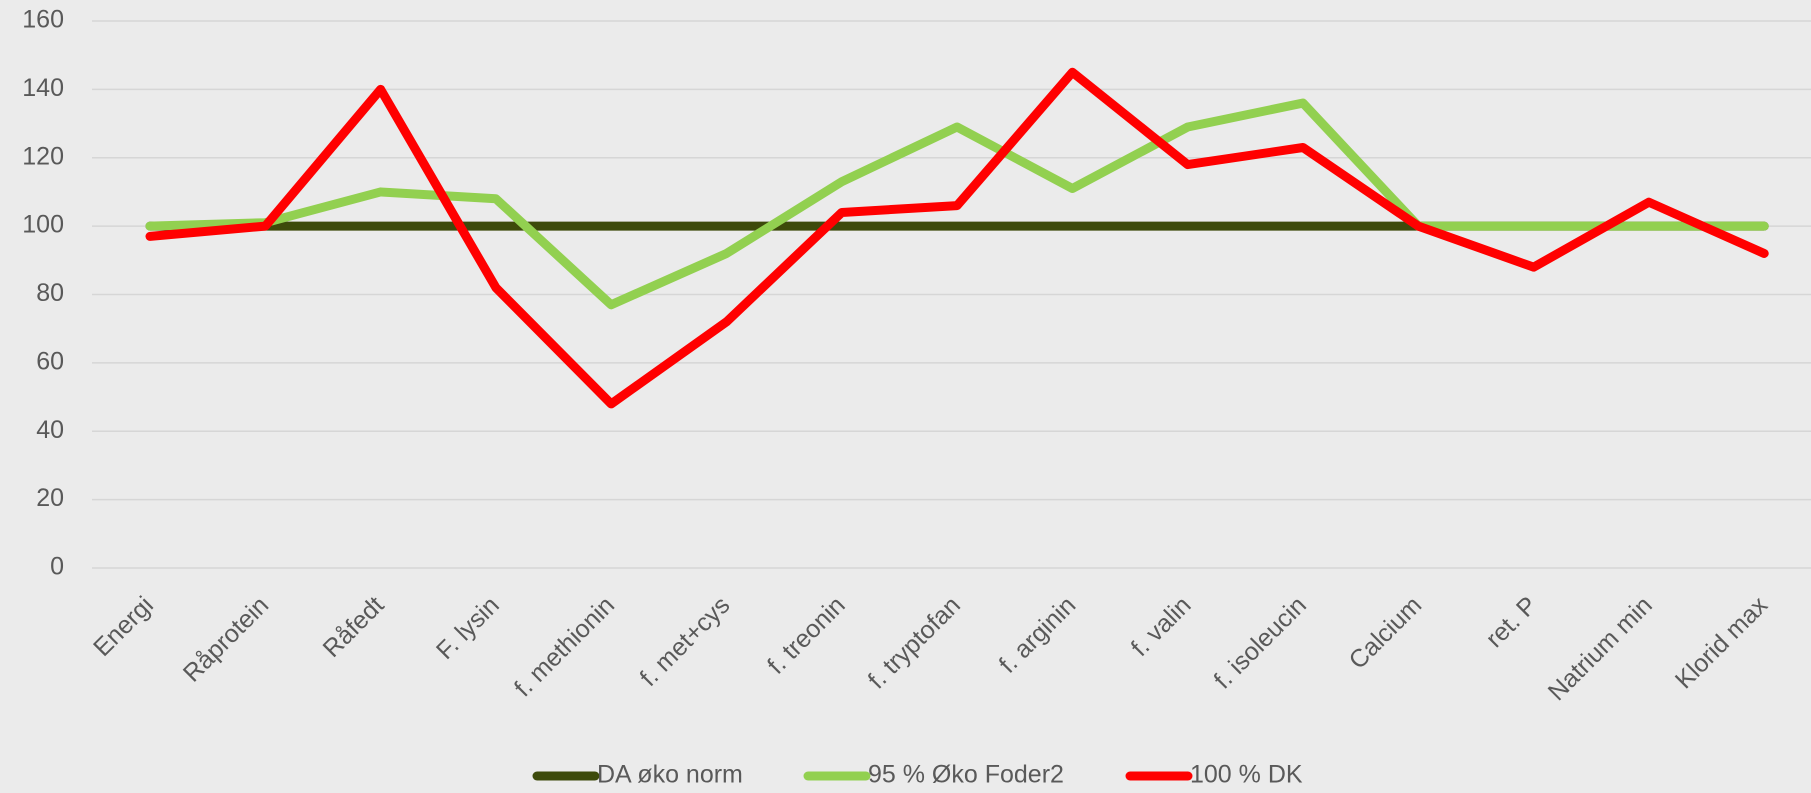 The height and width of the screenshot is (793, 1811). What do you see at coordinates (50, 498) in the screenshot?
I see `y-tick-label: 20` at bounding box center [50, 498].